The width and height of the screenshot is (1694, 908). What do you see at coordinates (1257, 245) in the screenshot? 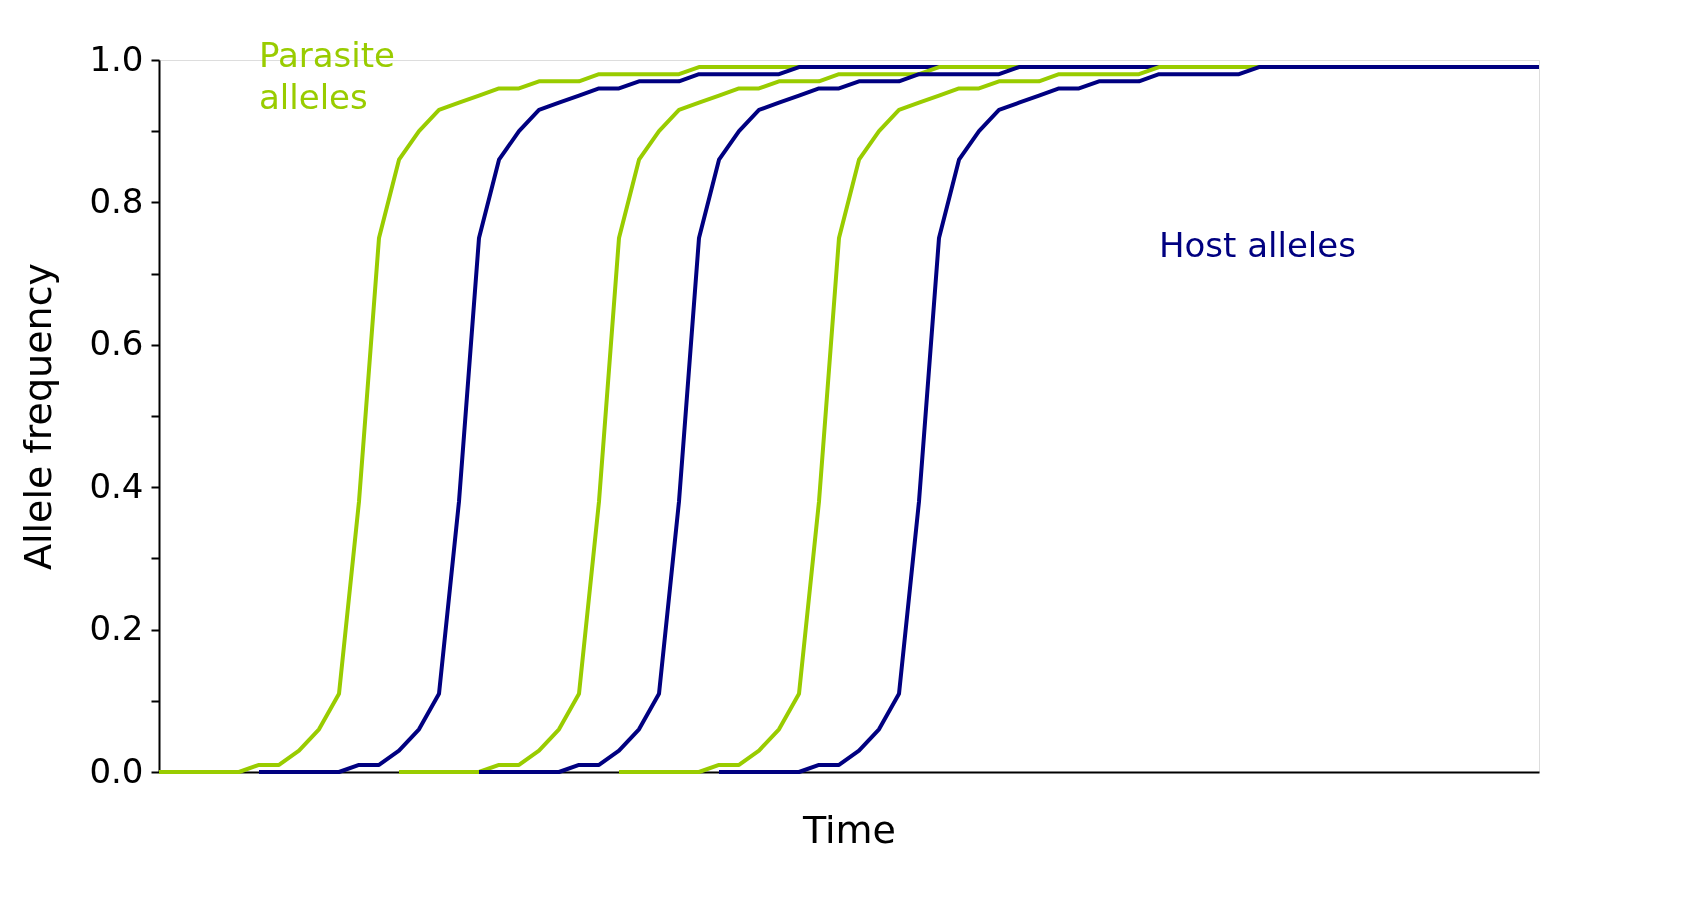
I see `text: Host alleles` at bounding box center [1257, 245].